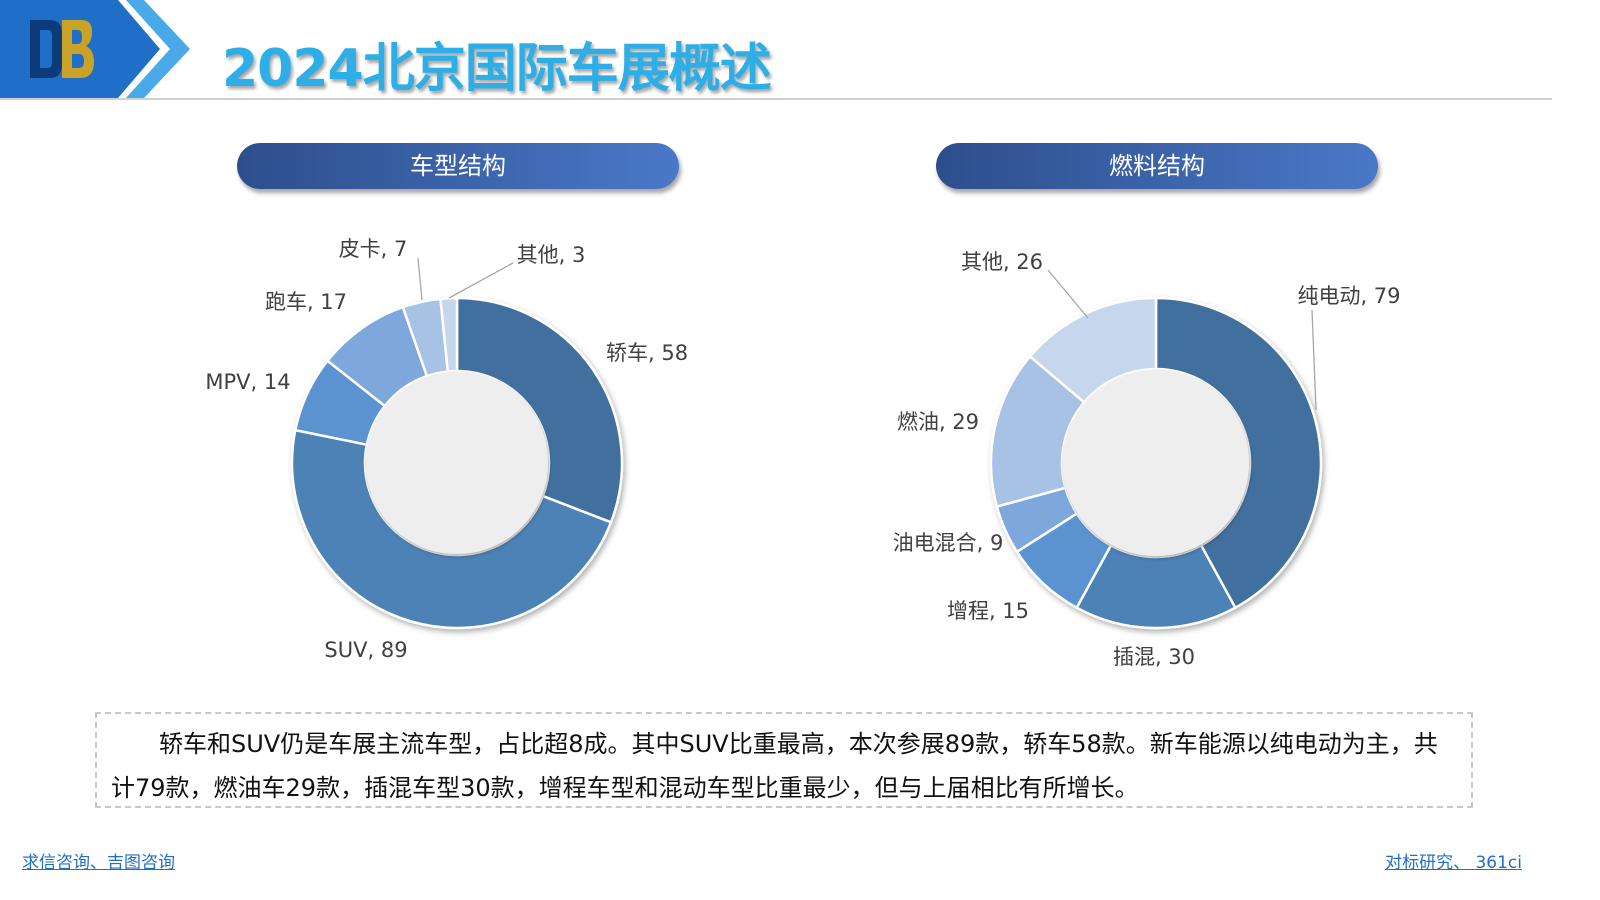 The width and height of the screenshot is (1600, 900). Describe the element at coordinates (458, 166) in the screenshot. I see `section-header-vehicle-type: 车型结构` at that location.